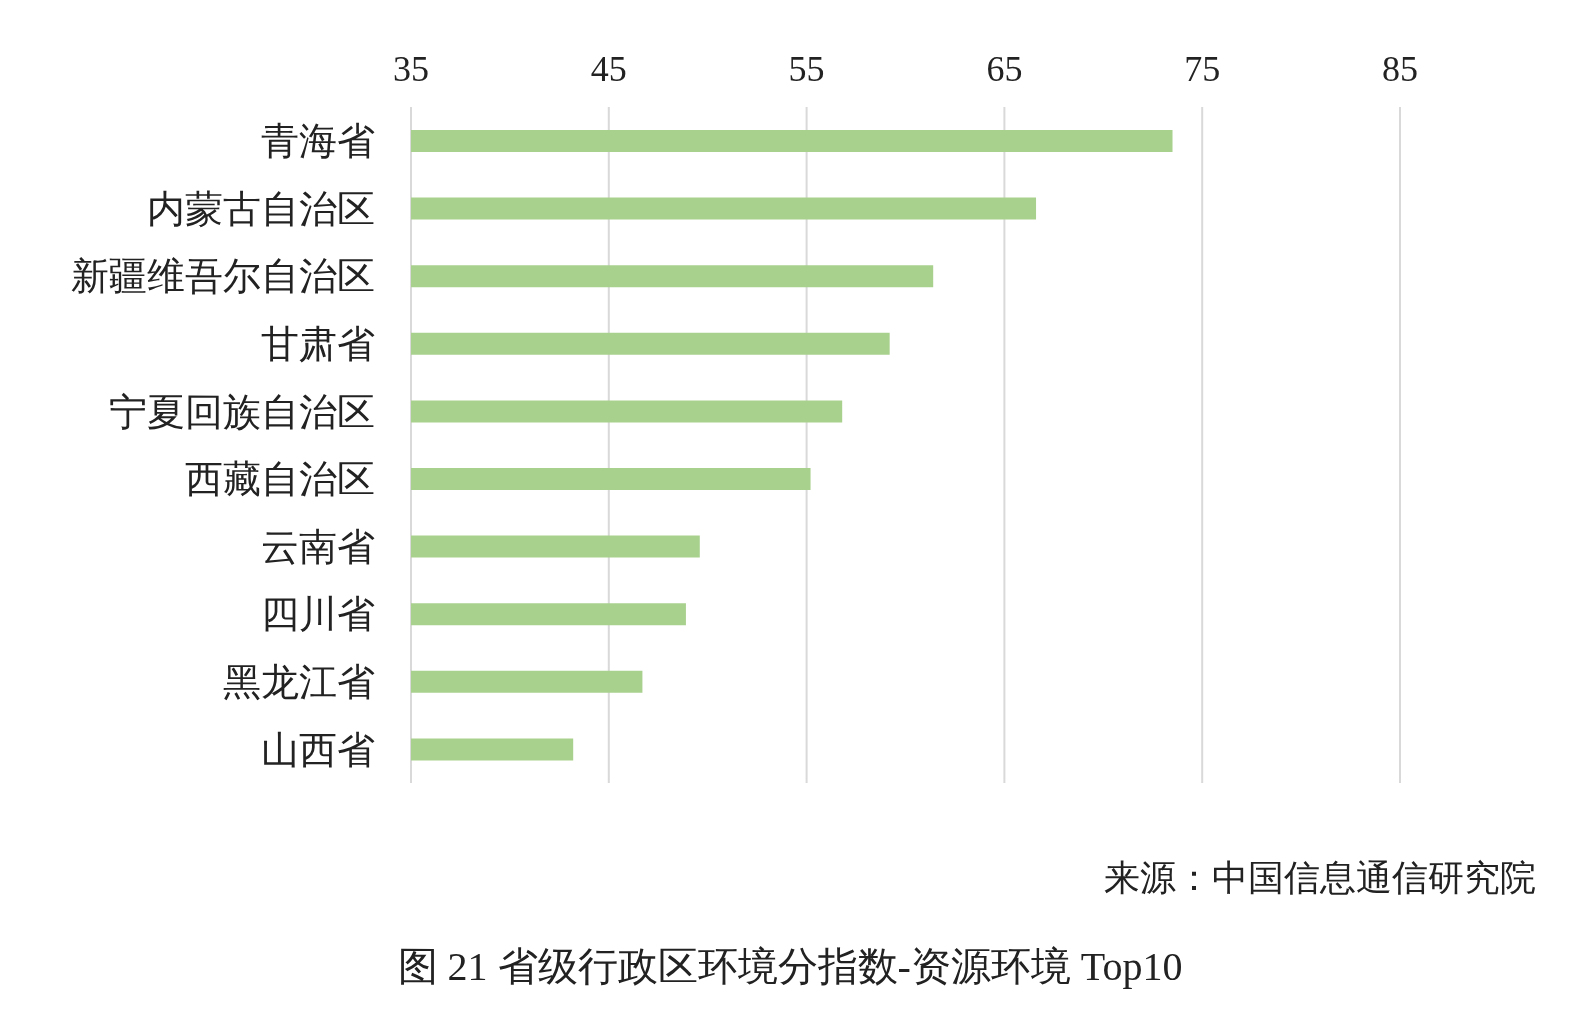 The height and width of the screenshot is (1036, 1580). Describe the element at coordinates (280, 479) in the screenshot. I see `y-tick-label: 西藏自治区` at that location.